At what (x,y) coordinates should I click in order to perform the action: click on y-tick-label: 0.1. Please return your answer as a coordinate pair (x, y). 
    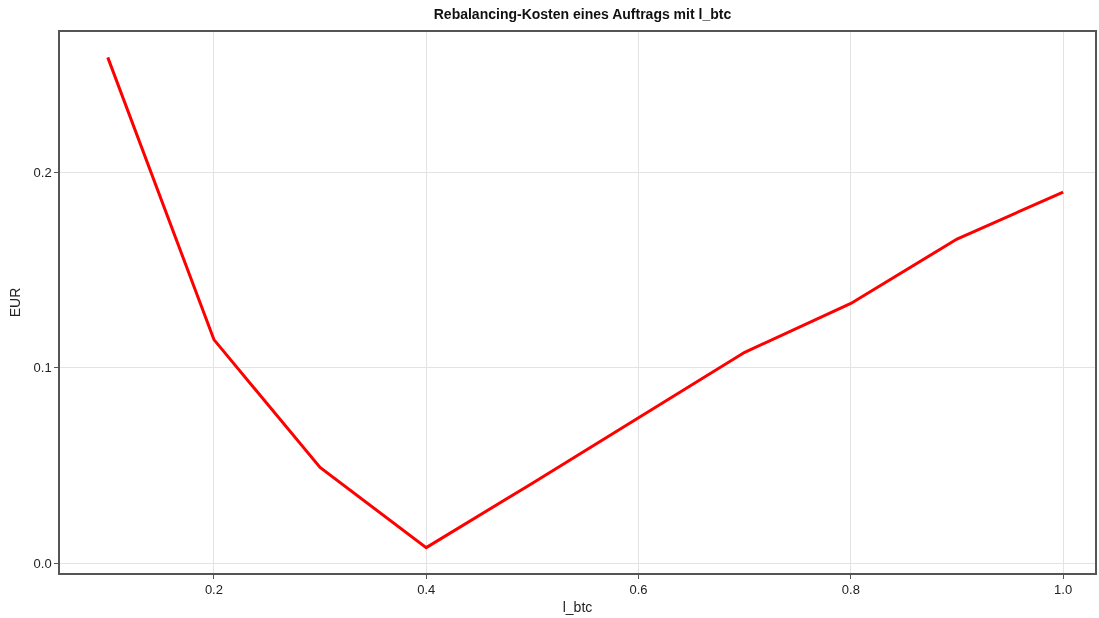
    Looking at the image, I should click on (42, 368).